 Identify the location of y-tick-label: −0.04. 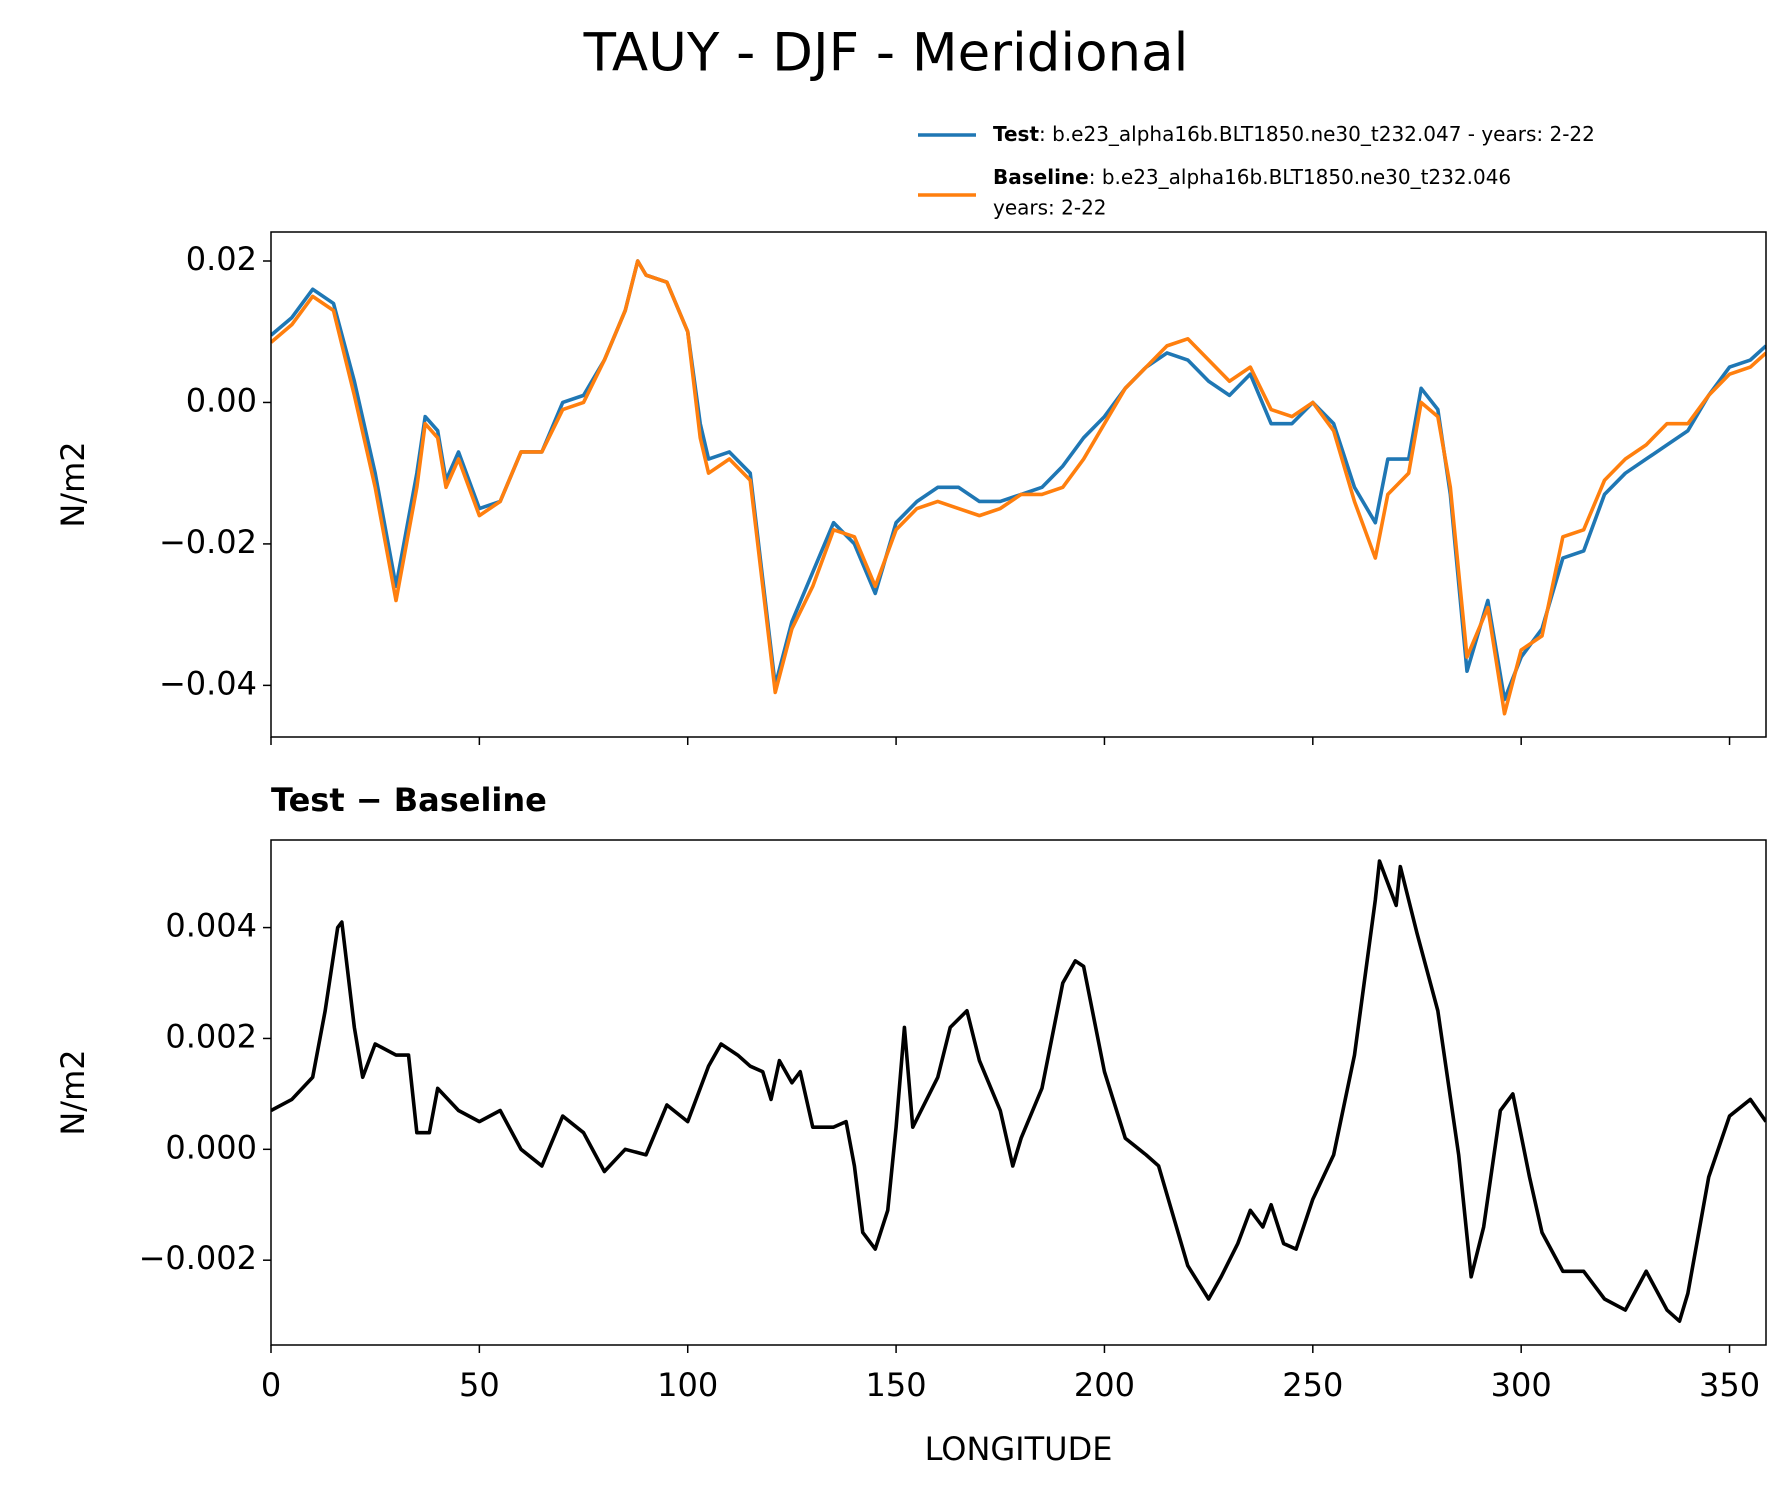
(208, 683).